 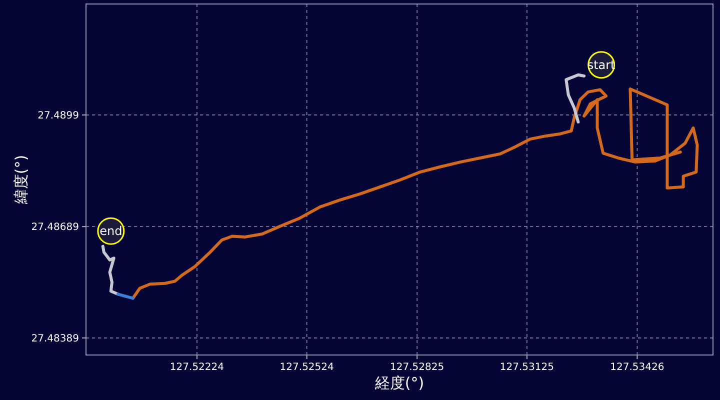 I want to click on x-tick-label: 127.53125, so click(x=527, y=367).